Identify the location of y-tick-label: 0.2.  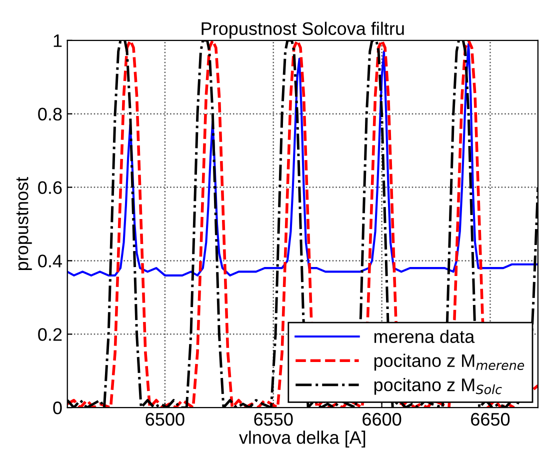
(50, 334).